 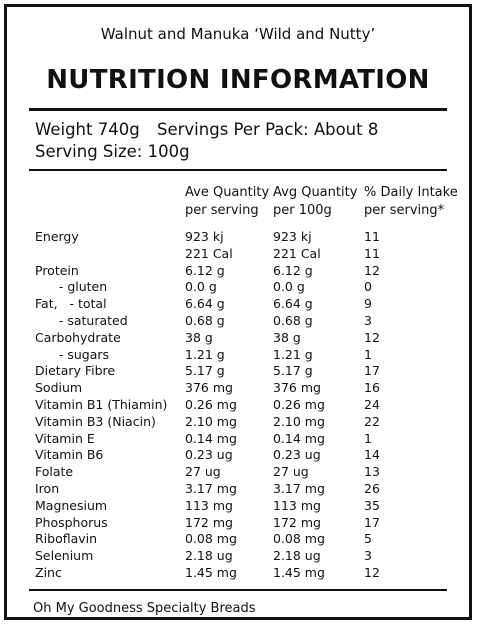 What do you see at coordinates (238, 287) in the screenshot?
I see `table-row: - gluten 0.0 g 0.0 g 0` at bounding box center [238, 287].